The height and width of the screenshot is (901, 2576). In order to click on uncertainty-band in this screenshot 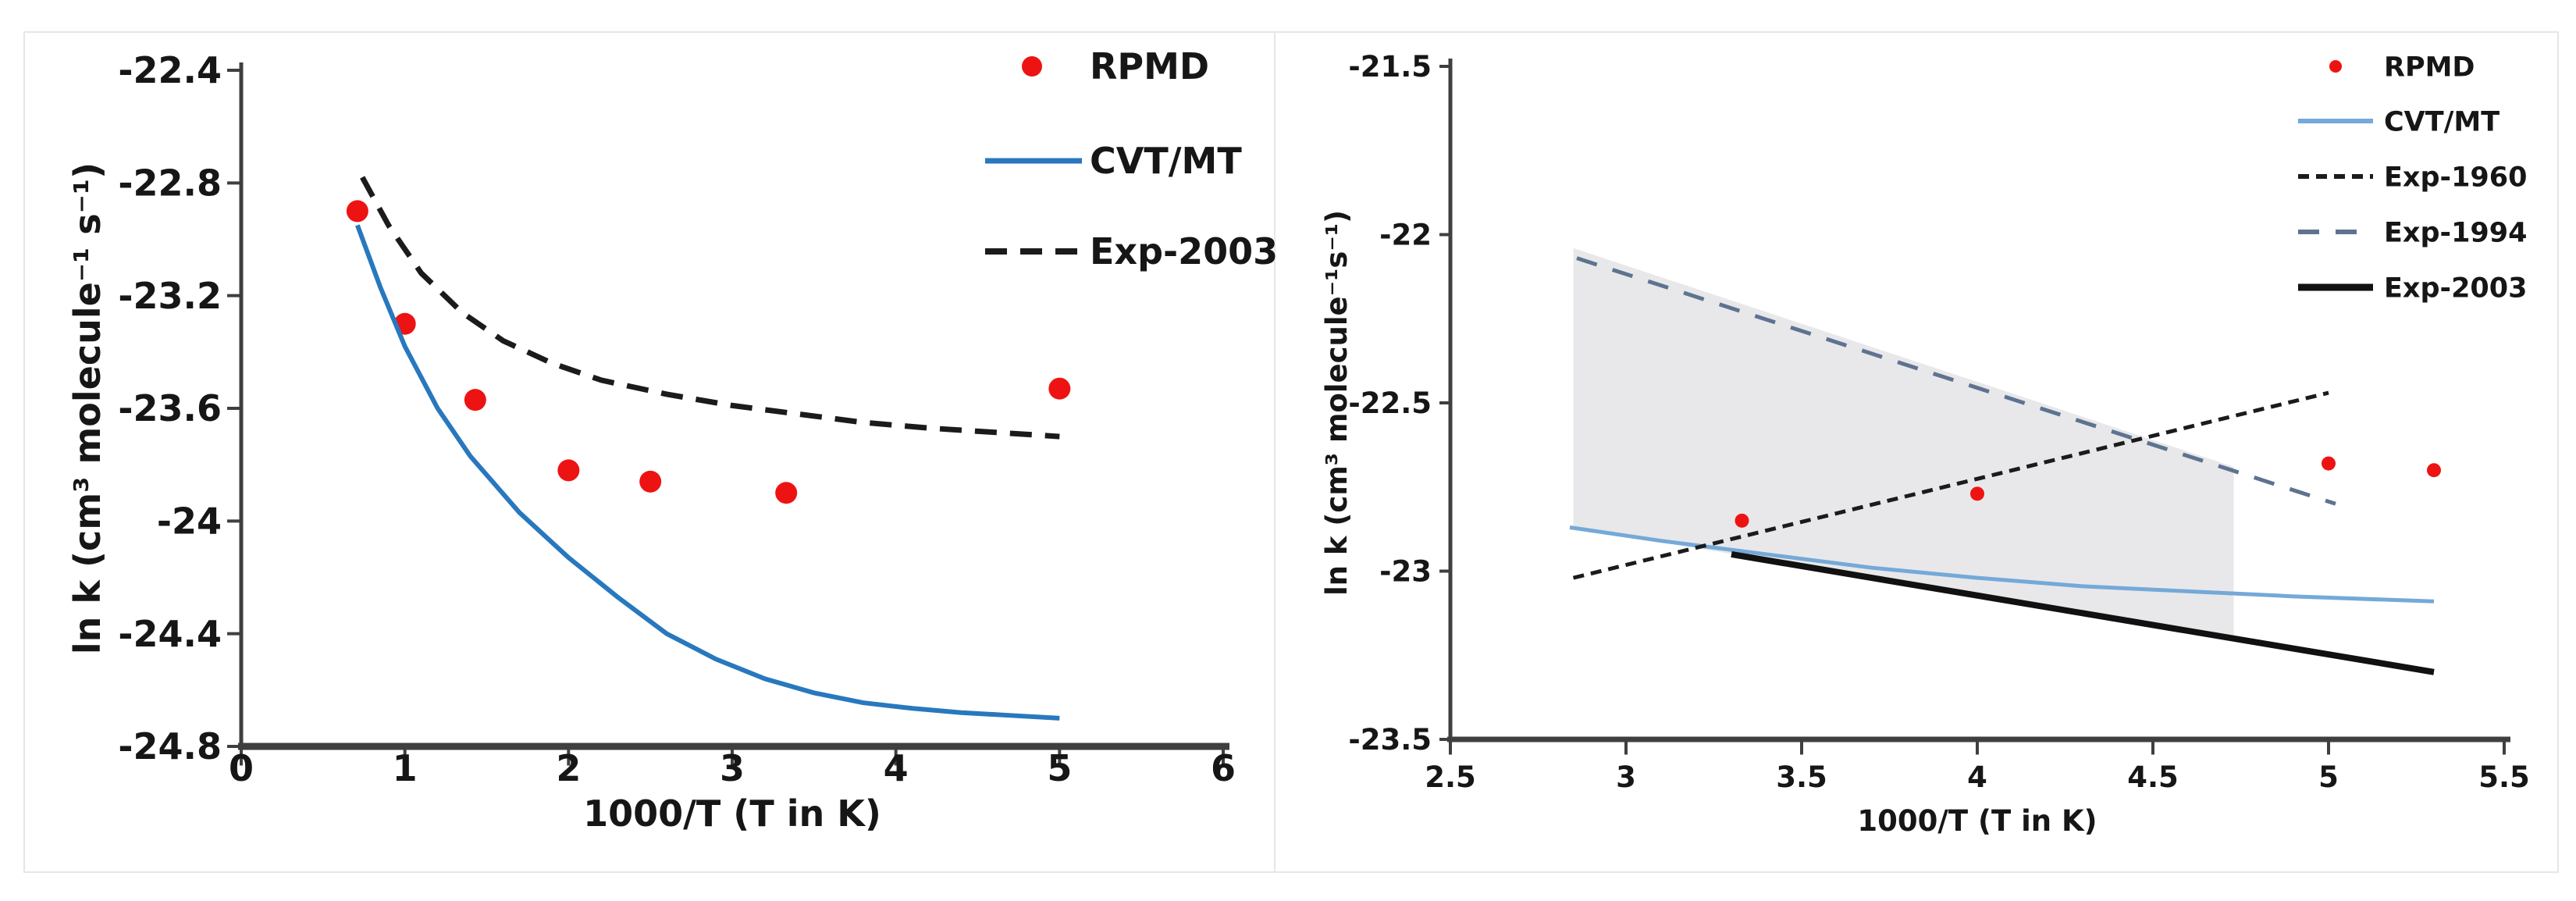, I will do `click(1903, 443)`.